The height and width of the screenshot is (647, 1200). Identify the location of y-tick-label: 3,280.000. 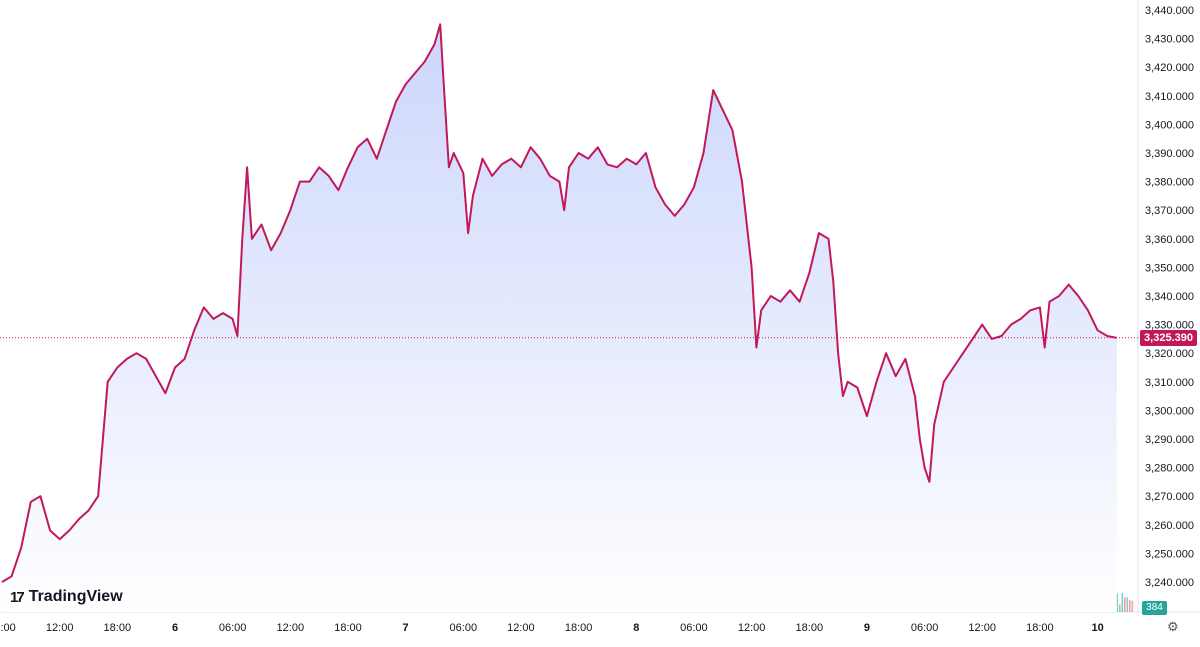
(1169, 469).